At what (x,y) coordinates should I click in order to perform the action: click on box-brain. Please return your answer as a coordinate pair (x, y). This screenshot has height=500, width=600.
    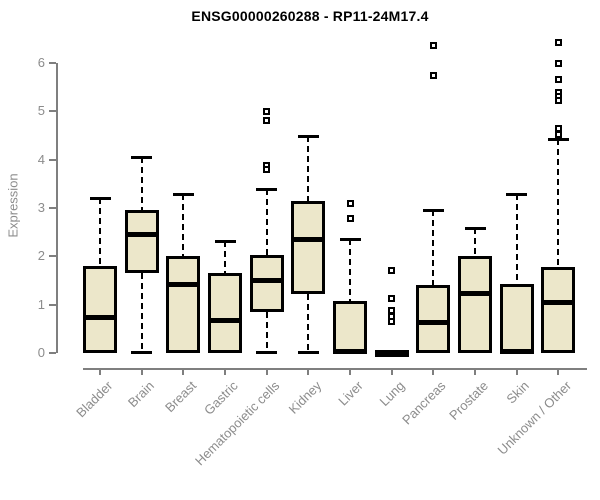
    Looking at the image, I should click on (141, 242).